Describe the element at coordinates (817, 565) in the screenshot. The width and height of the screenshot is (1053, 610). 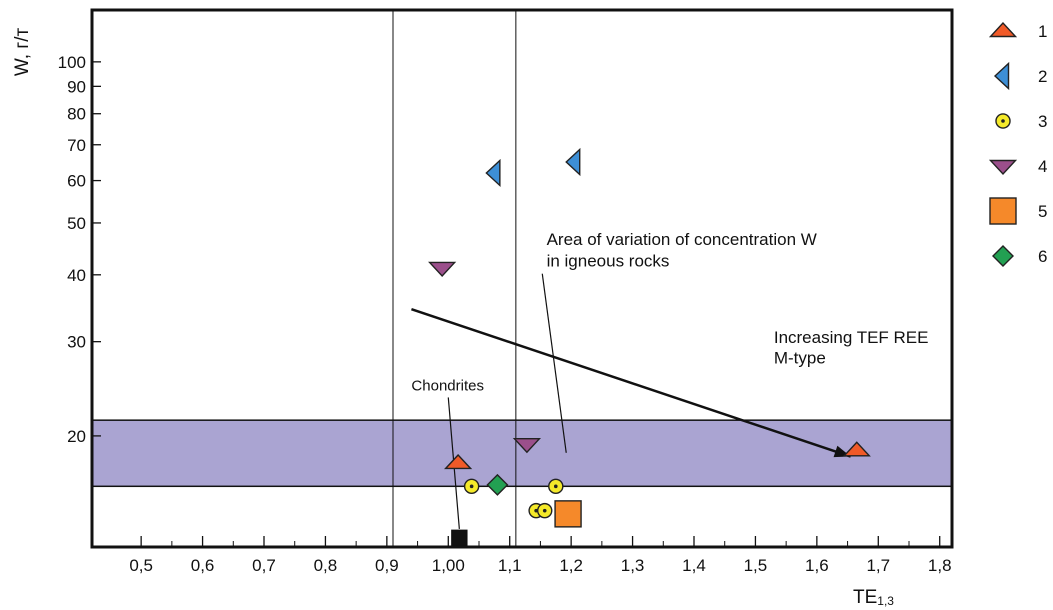
I see `x-tick-label: 1,6` at that location.